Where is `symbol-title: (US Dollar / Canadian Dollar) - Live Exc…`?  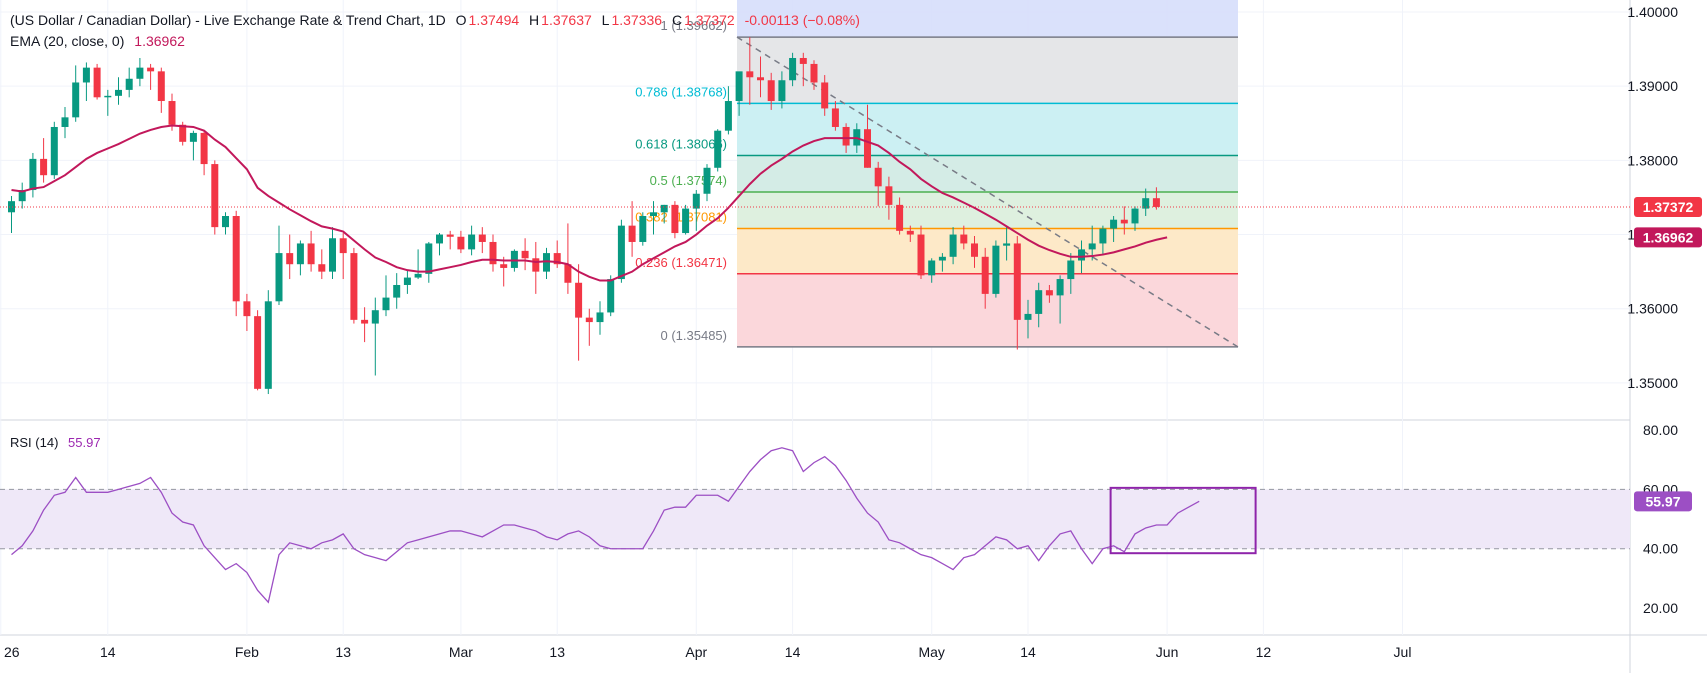 symbol-title: (US Dollar / Canadian Dollar) - Live Exc… is located at coordinates (228, 20).